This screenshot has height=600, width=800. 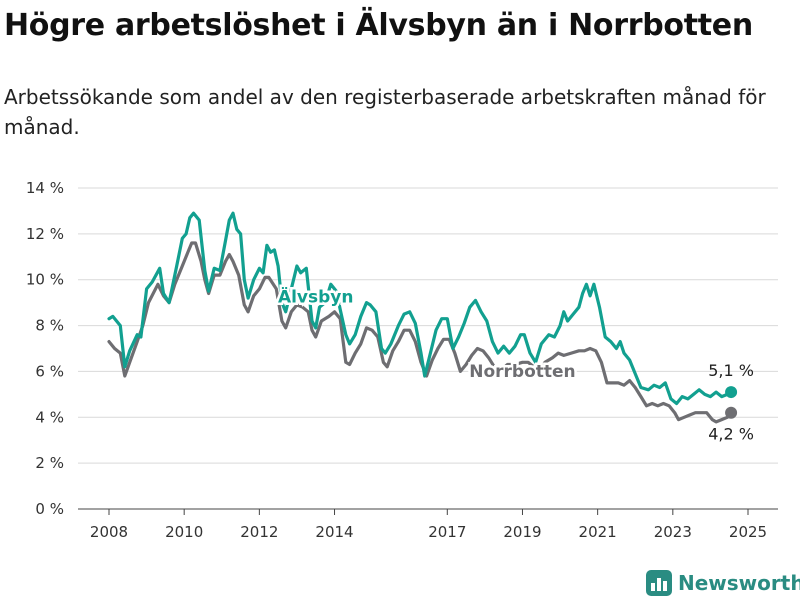 What do you see at coordinates (659, 583) in the screenshot?
I see `bar-chart-logo-icon` at bounding box center [659, 583].